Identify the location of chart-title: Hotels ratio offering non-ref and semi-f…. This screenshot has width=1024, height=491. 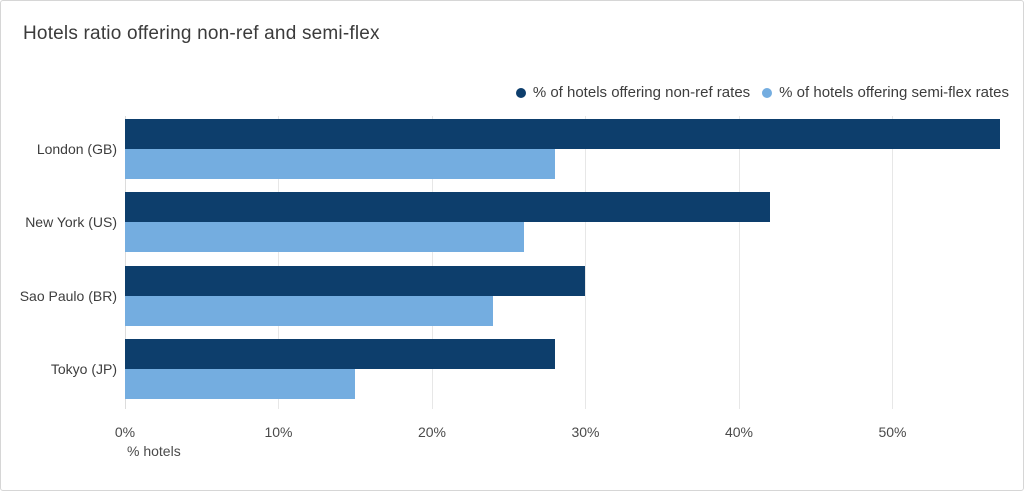
(201, 33).